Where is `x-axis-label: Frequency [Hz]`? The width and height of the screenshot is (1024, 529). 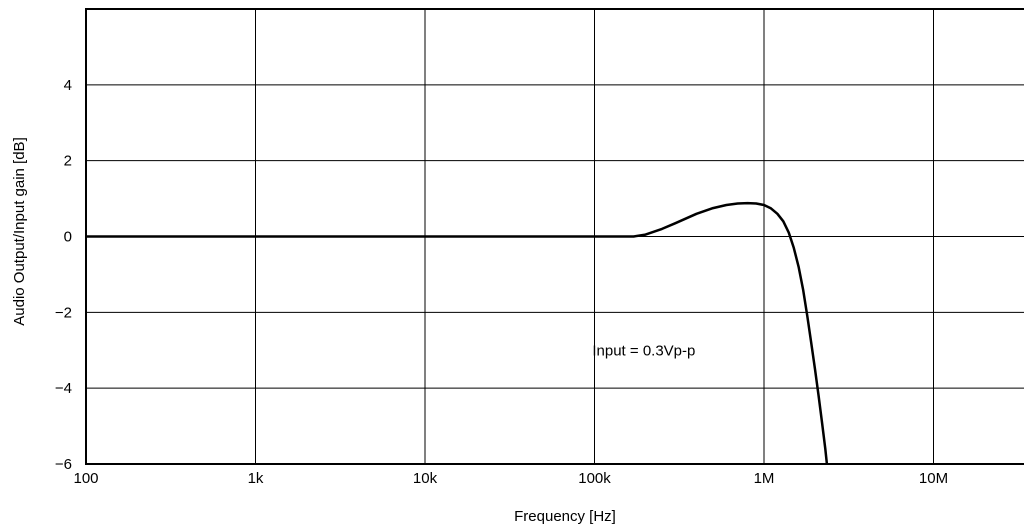
x-axis-label: Frequency [Hz] is located at coordinates (565, 516).